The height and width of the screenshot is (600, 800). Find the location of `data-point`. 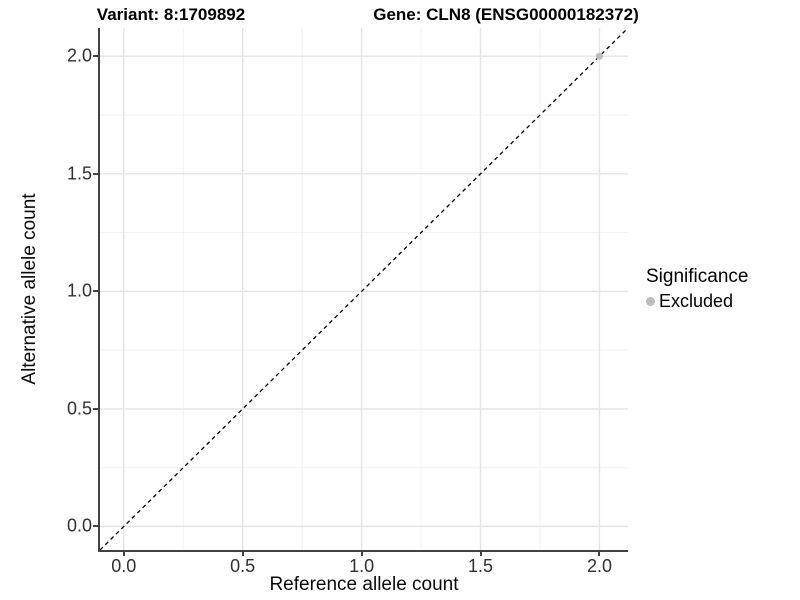

data-point is located at coordinates (599, 56).